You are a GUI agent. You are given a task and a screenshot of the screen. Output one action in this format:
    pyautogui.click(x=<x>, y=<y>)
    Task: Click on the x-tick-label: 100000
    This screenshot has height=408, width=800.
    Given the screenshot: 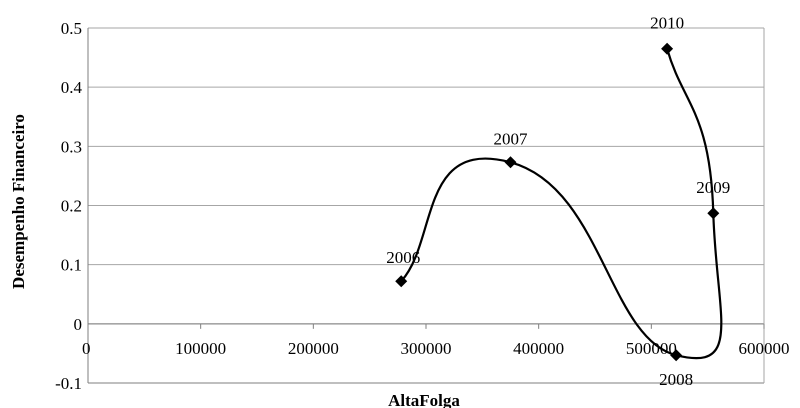 What is the action you would take?
    pyautogui.click(x=200, y=348)
    